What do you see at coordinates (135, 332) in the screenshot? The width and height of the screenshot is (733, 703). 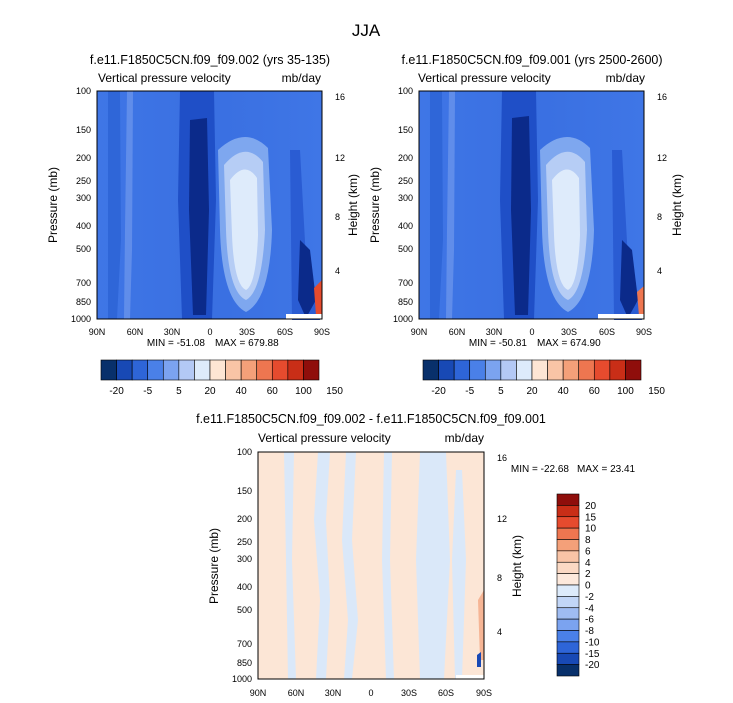 I see `panel-a-x-tick: 60N` at bounding box center [135, 332].